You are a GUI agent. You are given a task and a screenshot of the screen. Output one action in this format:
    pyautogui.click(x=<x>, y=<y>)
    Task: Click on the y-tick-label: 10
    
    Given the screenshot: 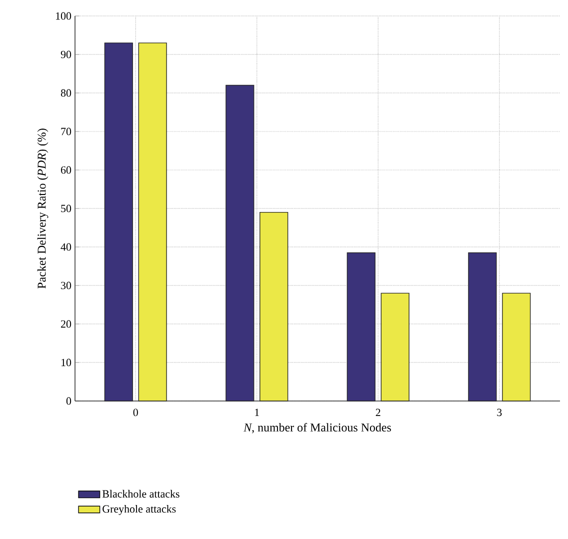 What is the action you would take?
    pyautogui.click(x=66, y=362)
    